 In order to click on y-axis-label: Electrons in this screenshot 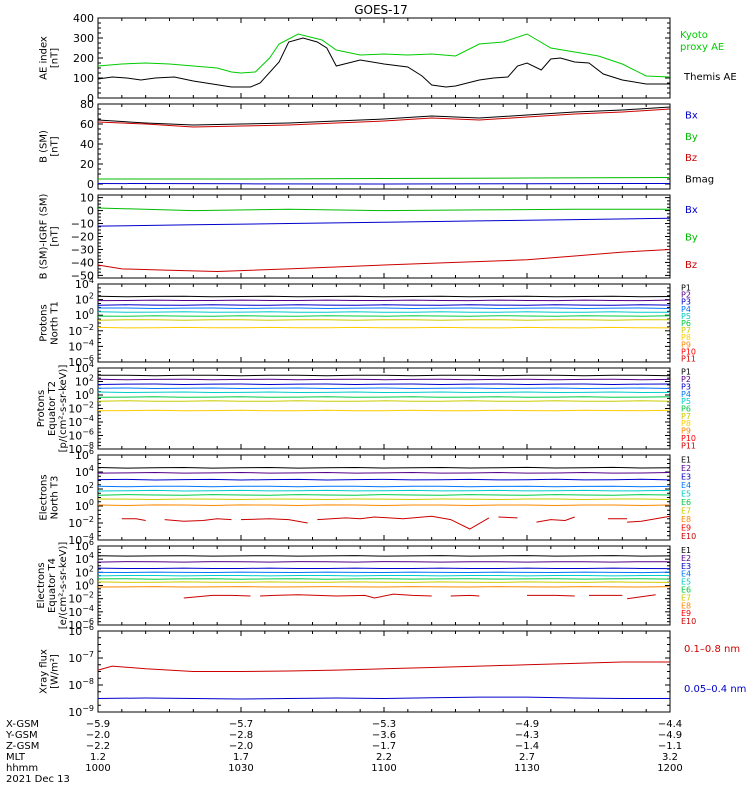, I will do `click(44, 497)`.